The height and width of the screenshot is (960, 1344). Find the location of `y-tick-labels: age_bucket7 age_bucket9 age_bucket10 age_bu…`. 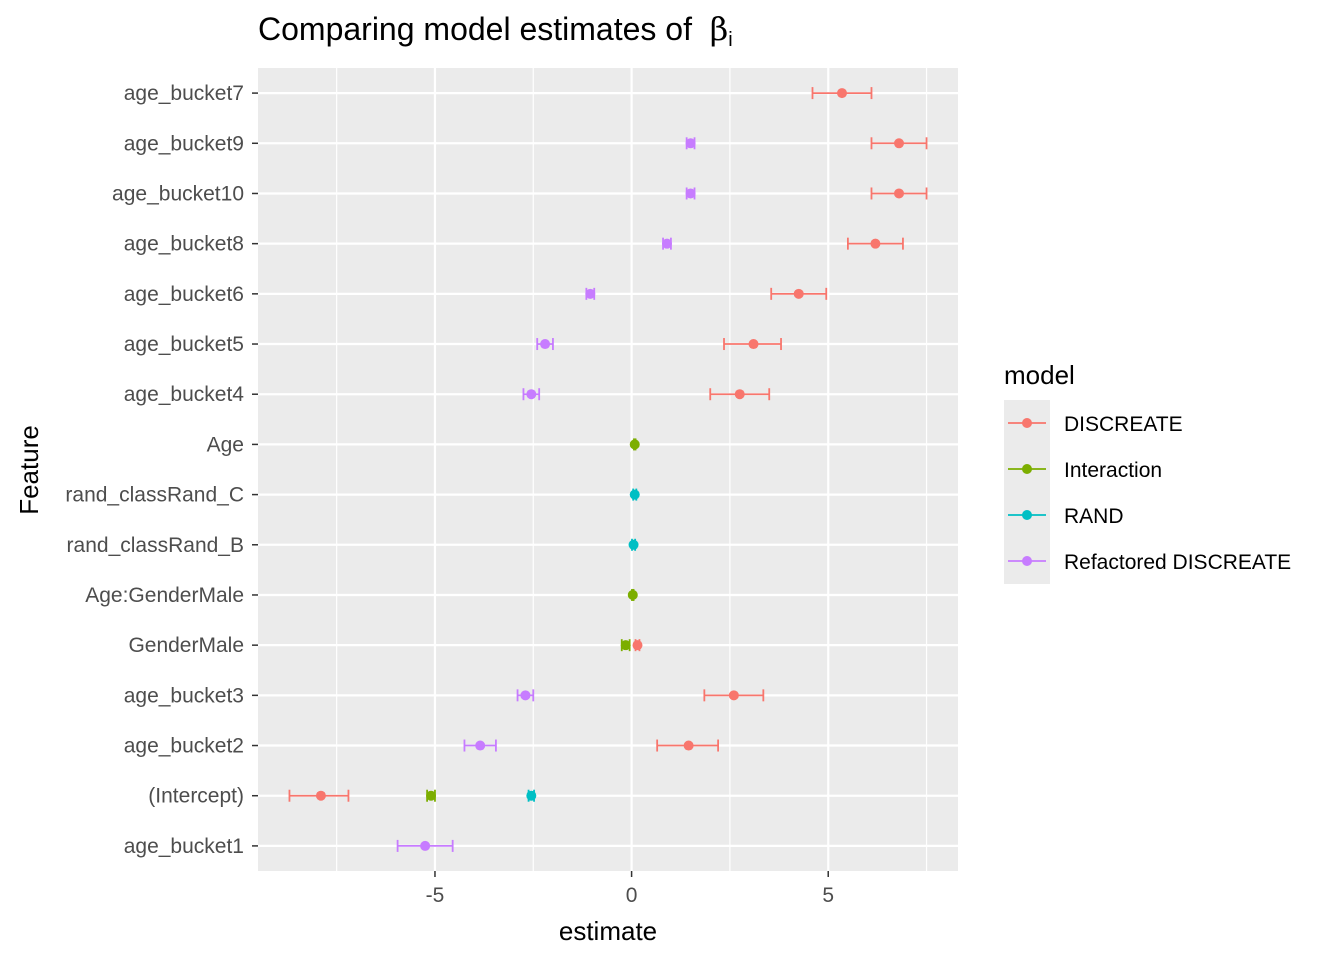

y-tick-labels: age_bucket7 age_bucket9 age_bucket10 age_bu… is located at coordinates (161, 470).